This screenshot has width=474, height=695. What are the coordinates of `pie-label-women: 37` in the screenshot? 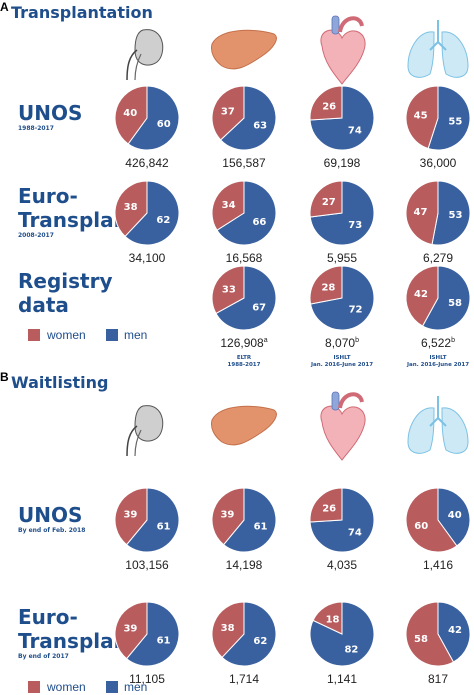 It's located at (228, 112).